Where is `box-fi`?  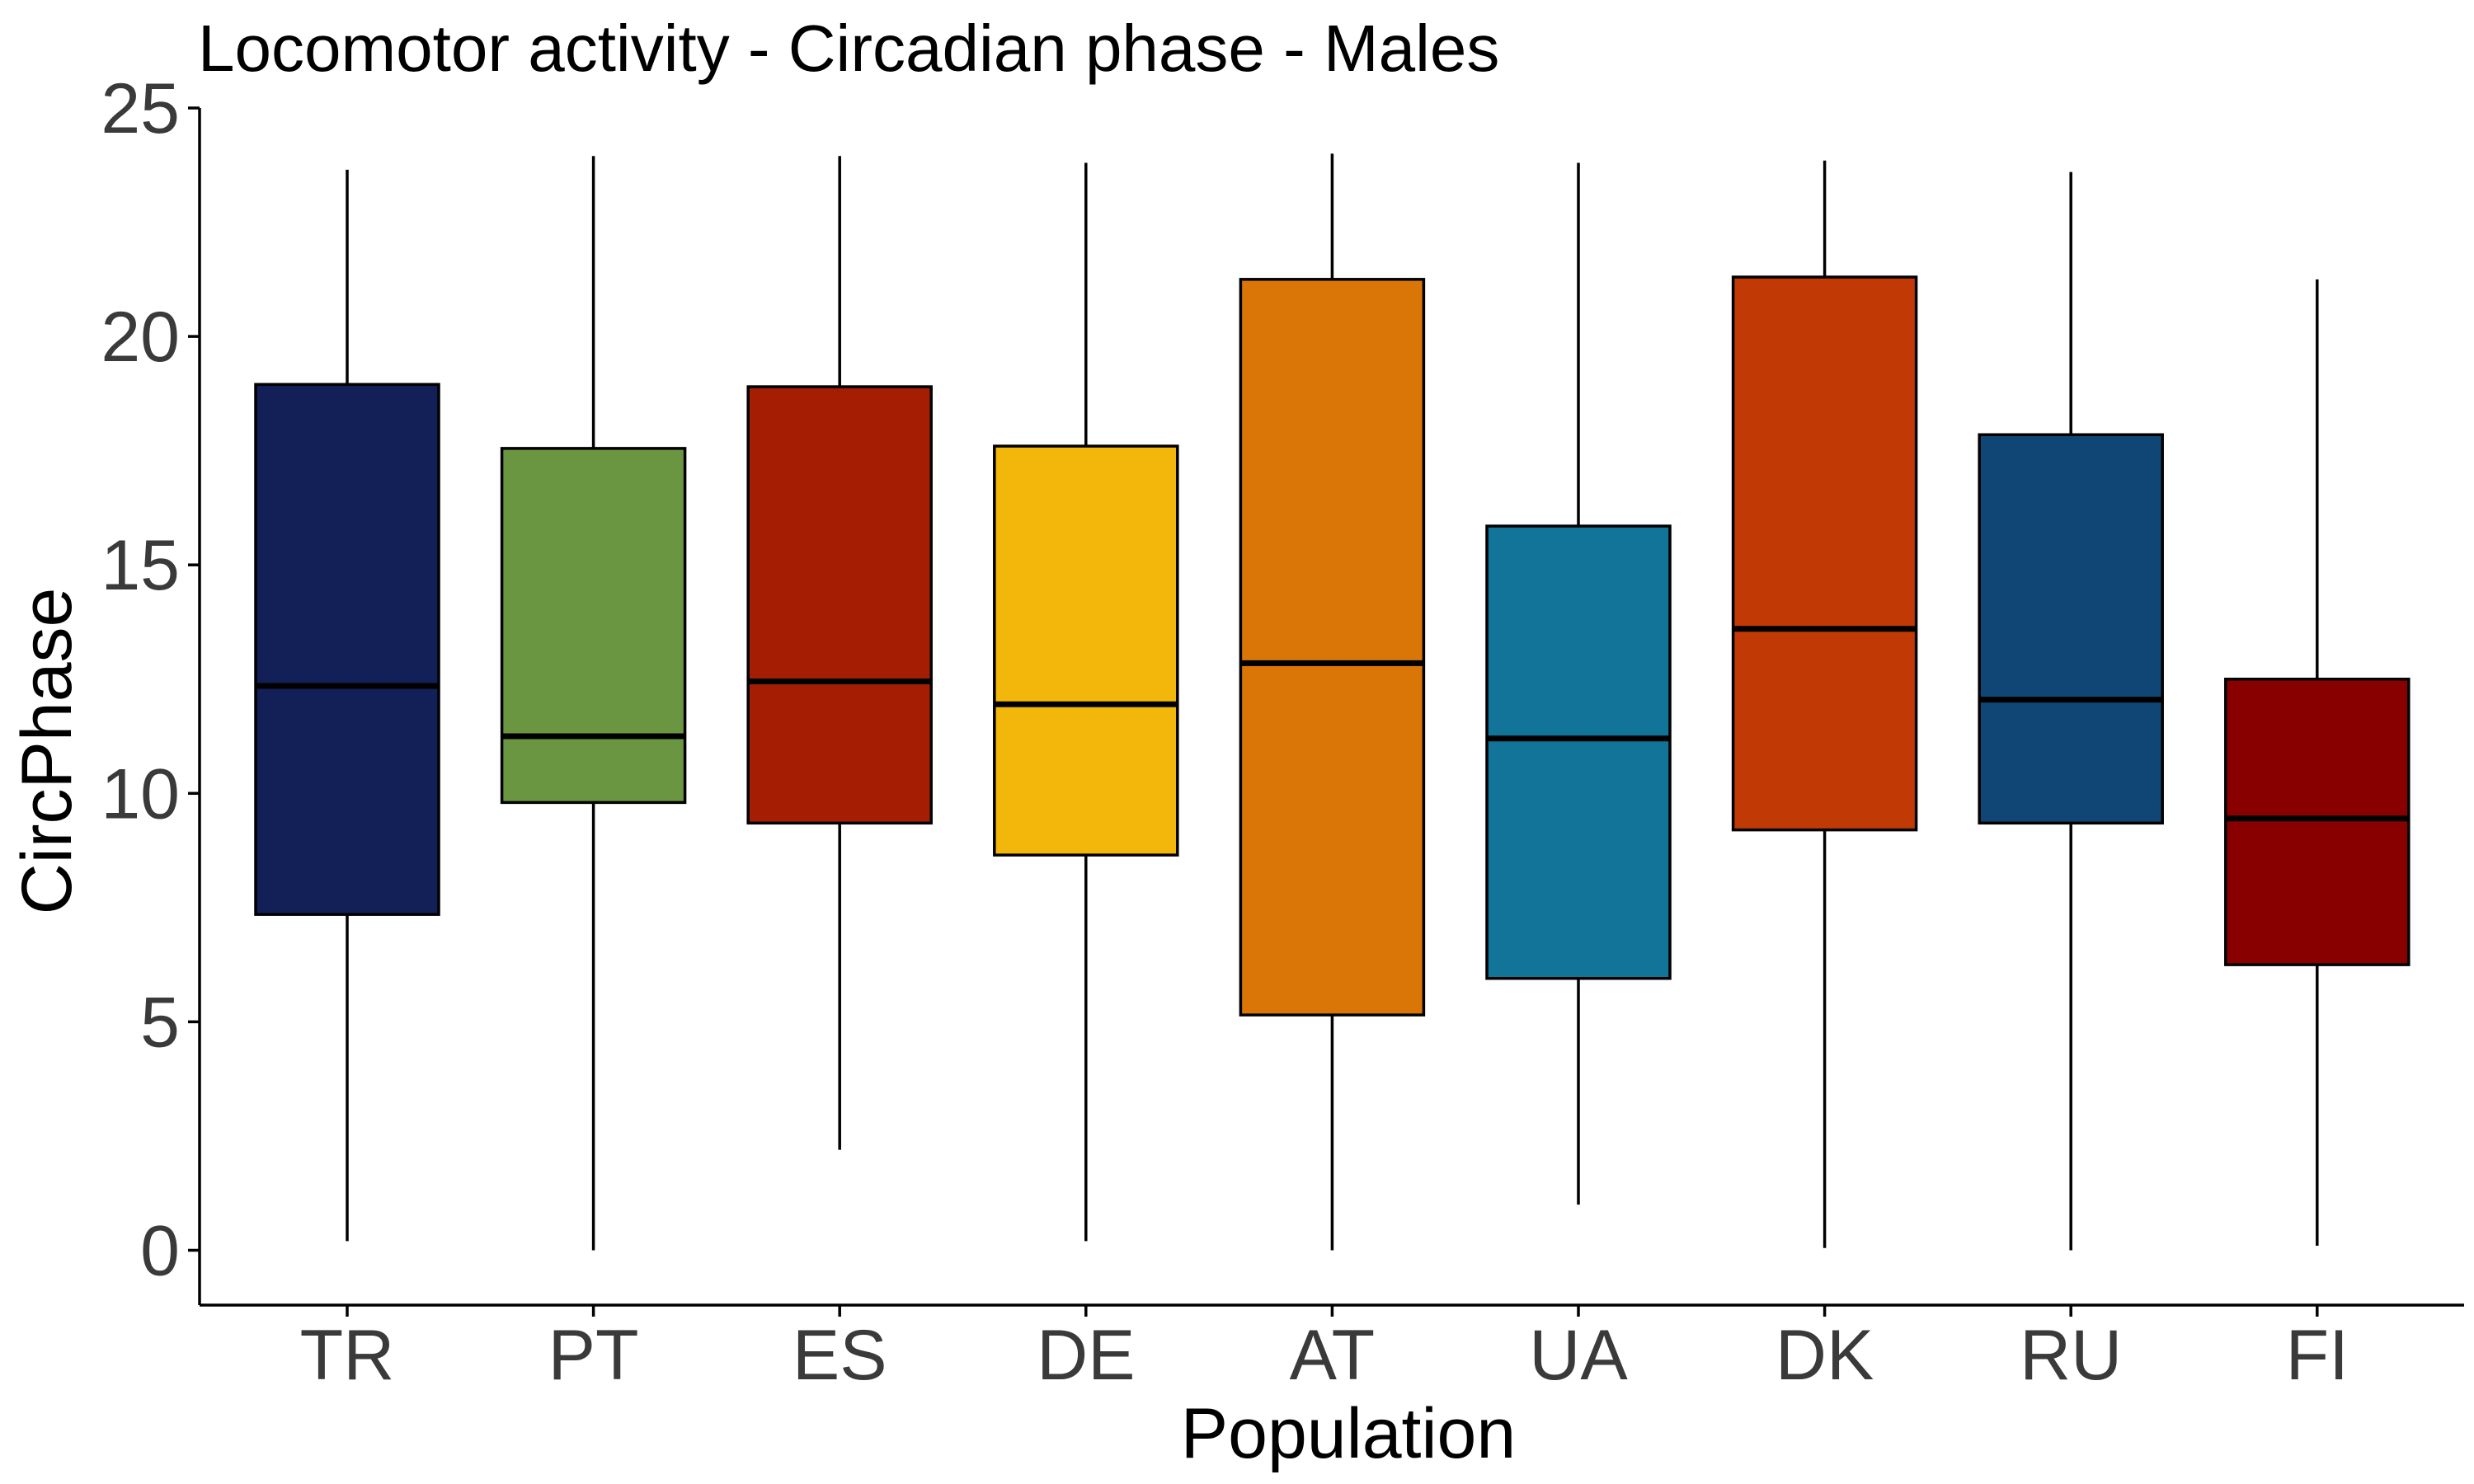 box-fi is located at coordinates (2317, 762).